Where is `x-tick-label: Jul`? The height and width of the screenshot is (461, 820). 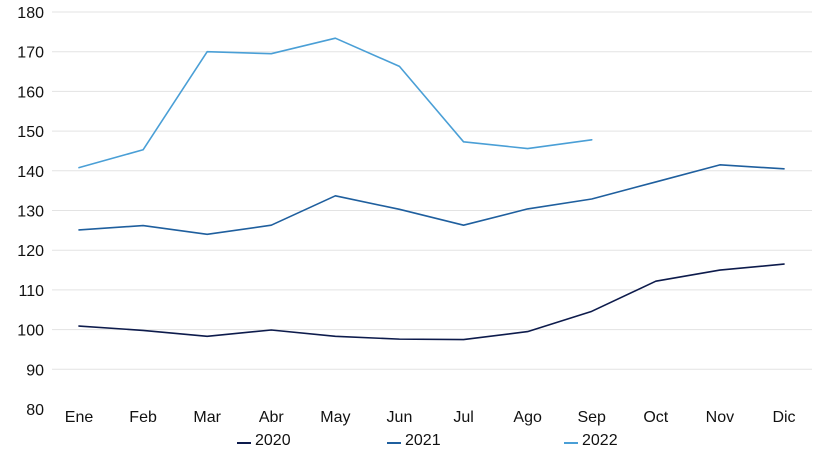 x-tick-label: Jul is located at coordinates (463, 417).